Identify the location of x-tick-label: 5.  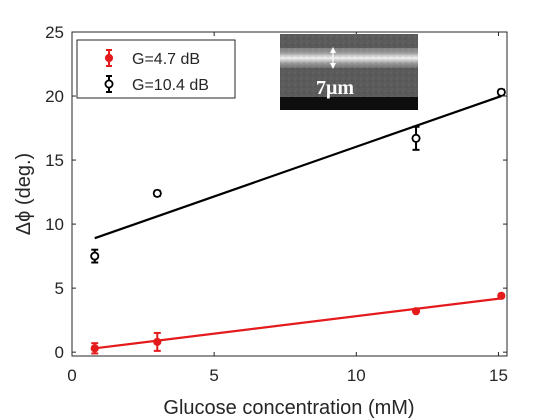
(213, 375).